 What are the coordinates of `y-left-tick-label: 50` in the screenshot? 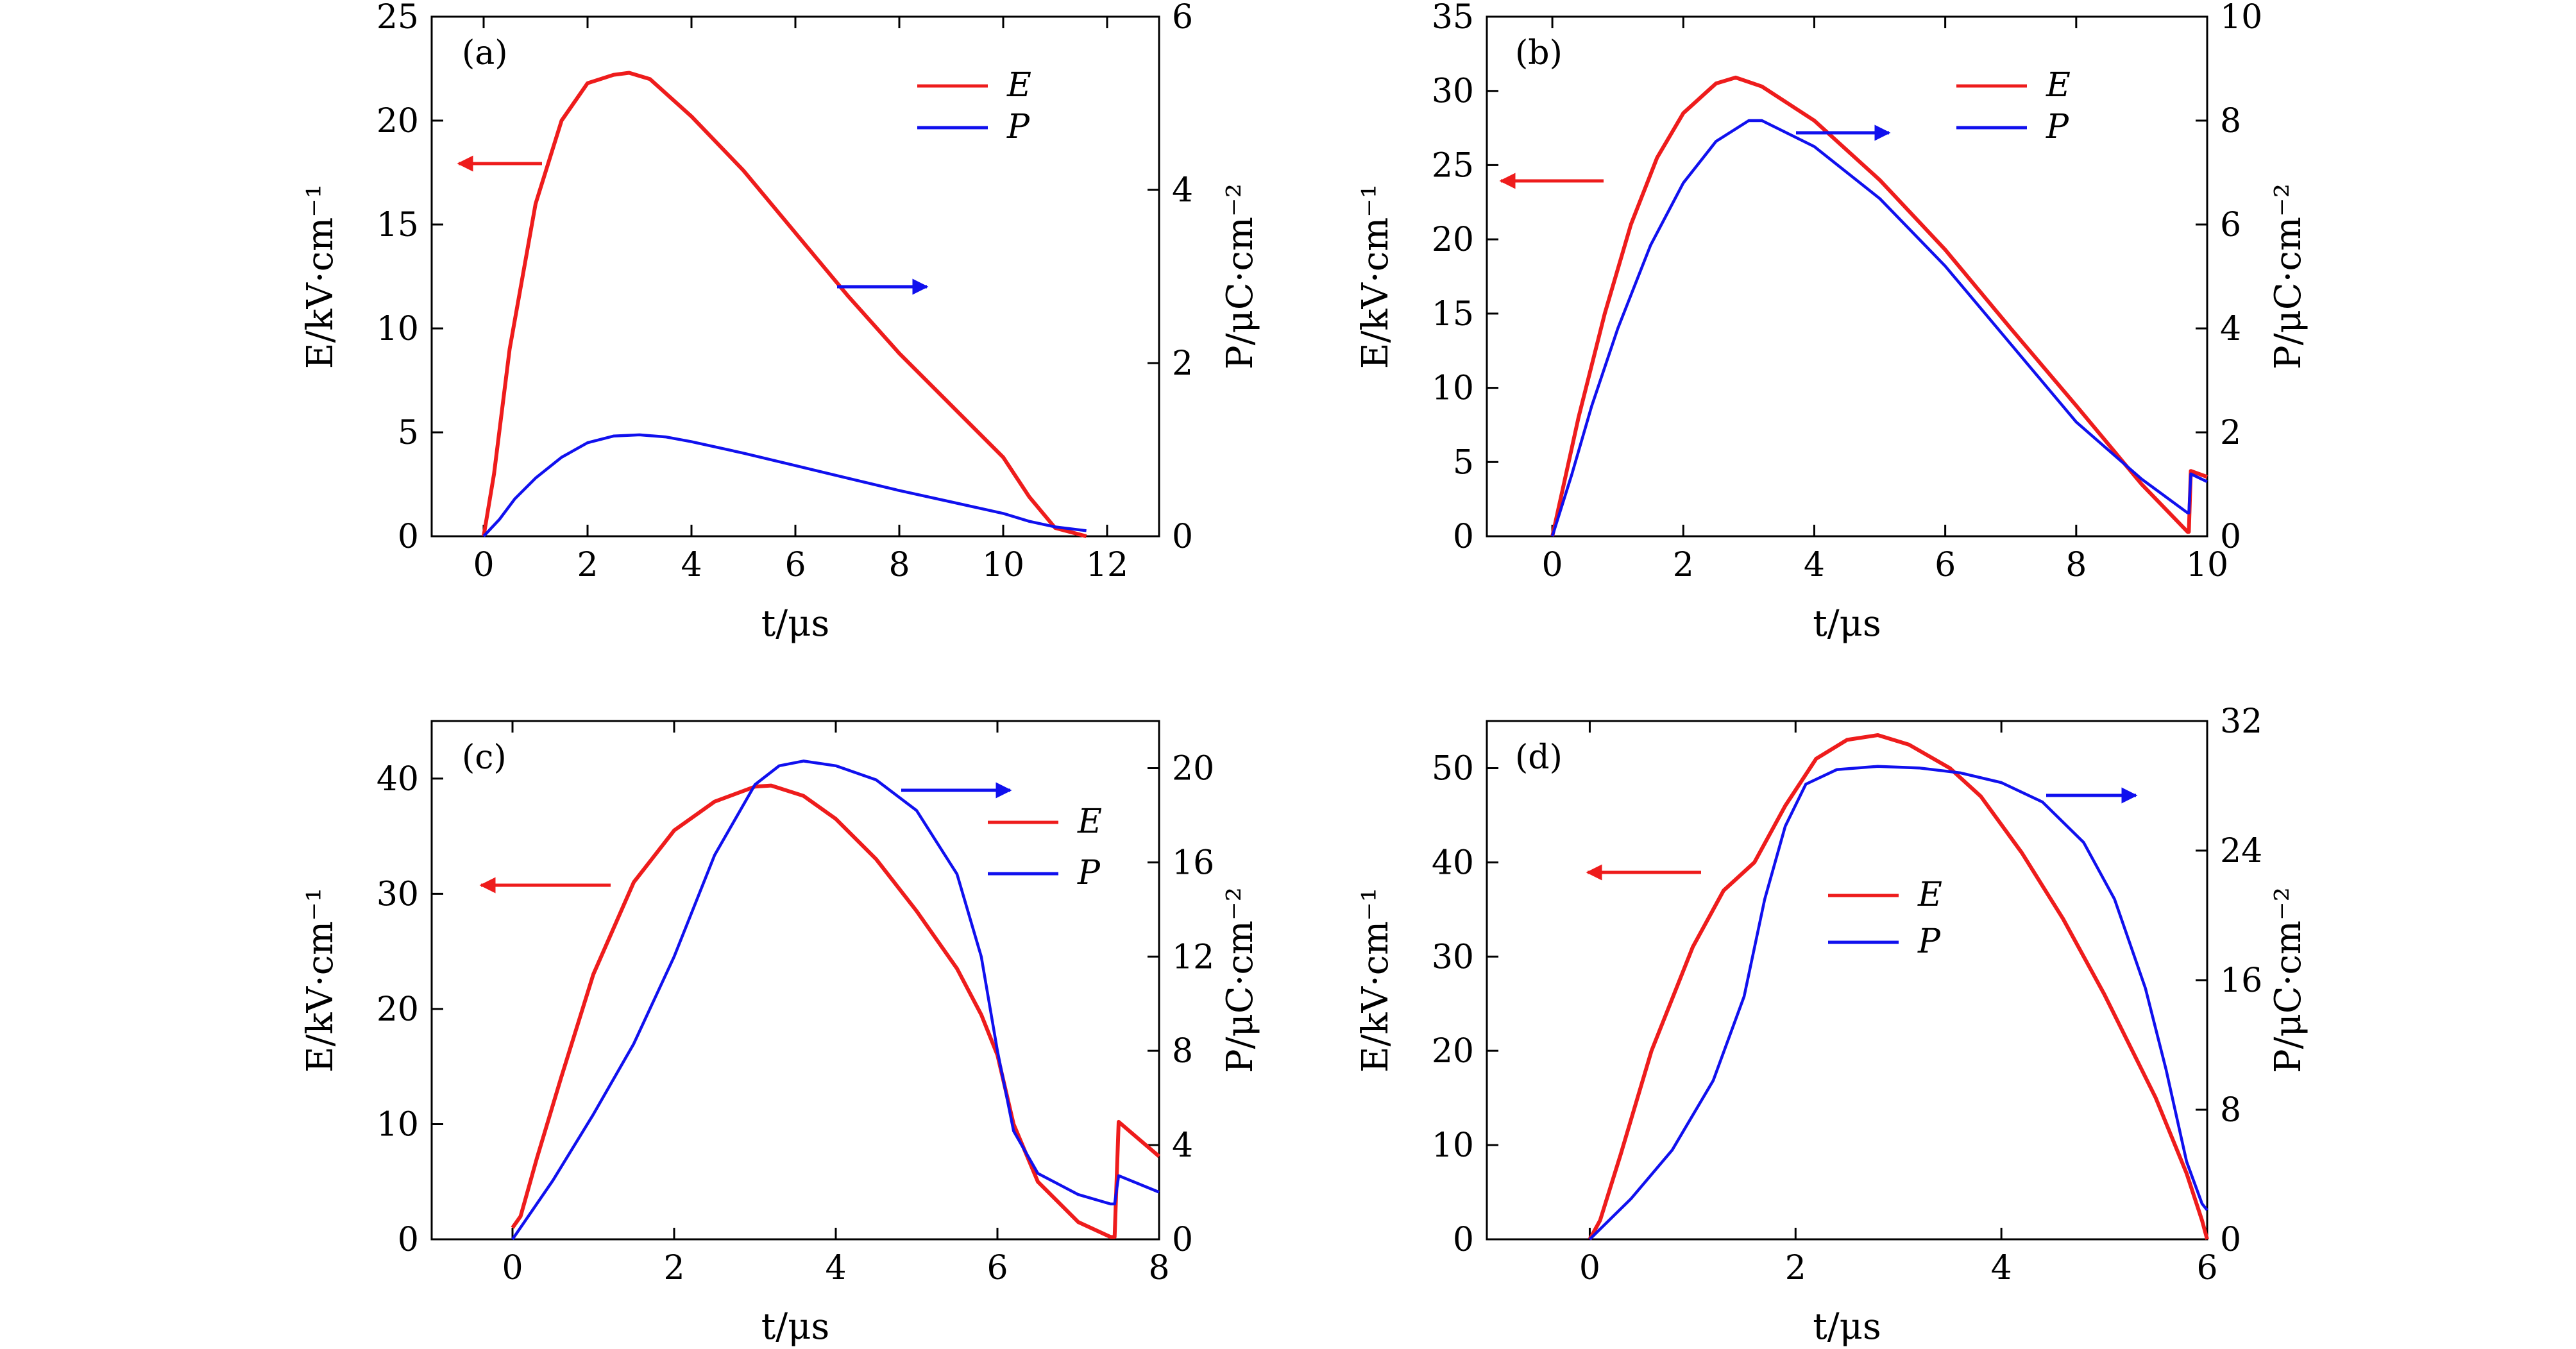 It's located at (1453, 768).